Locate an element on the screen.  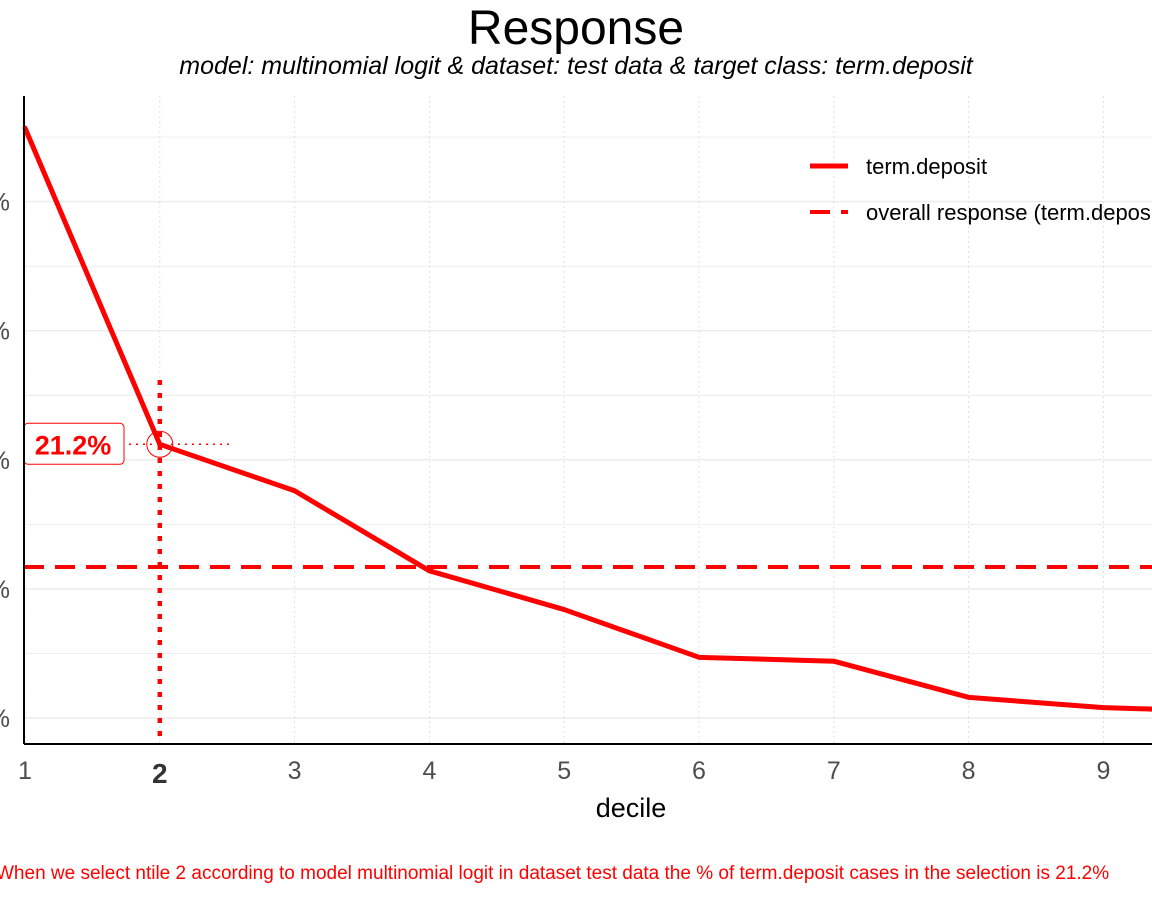
highlight-label: 21.2% is located at coordinates (73, 445).